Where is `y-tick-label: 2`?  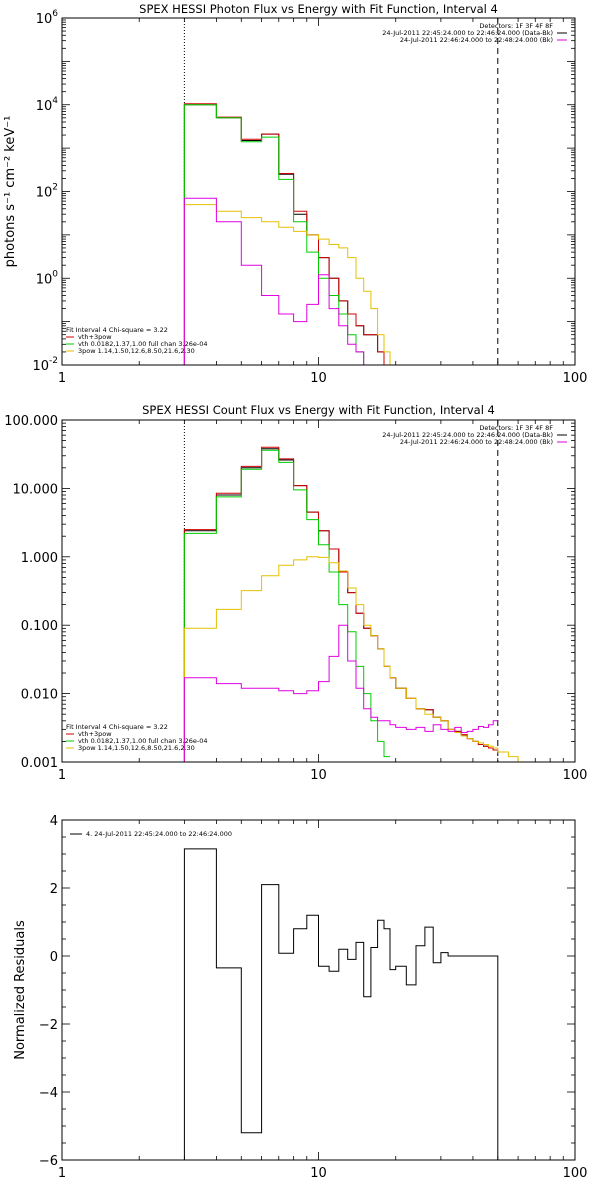 y-tick-label: 2 is located at coordinates (54, 889).